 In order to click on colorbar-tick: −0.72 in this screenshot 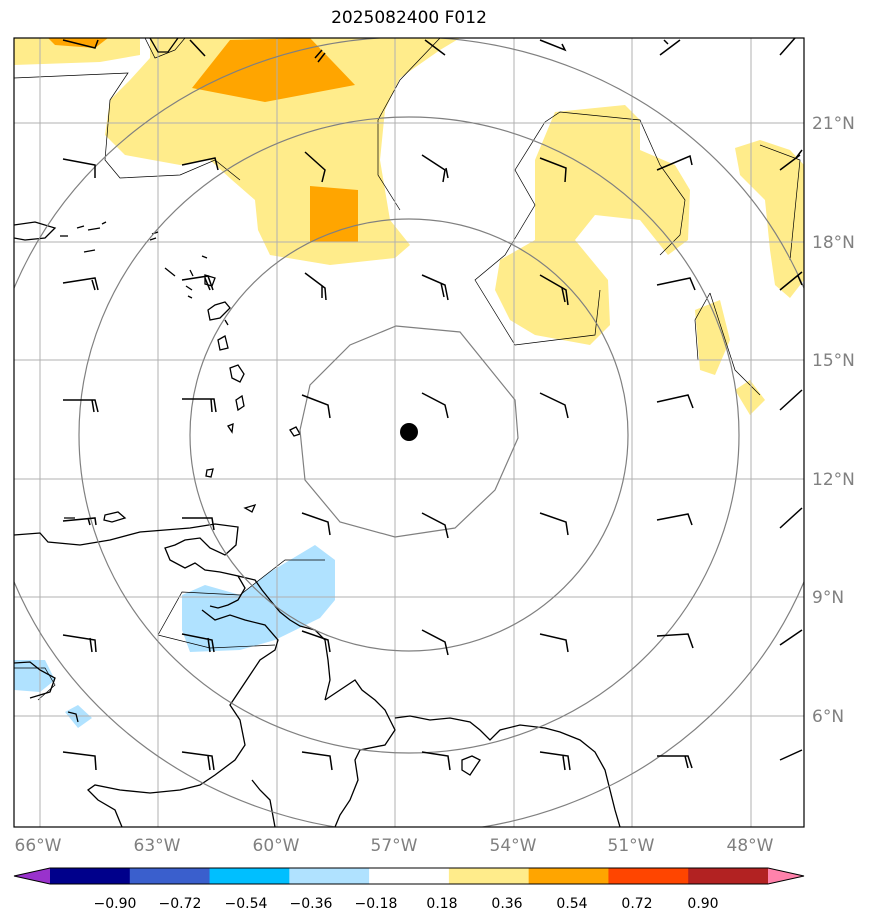, I will do `click(180, 904)`.